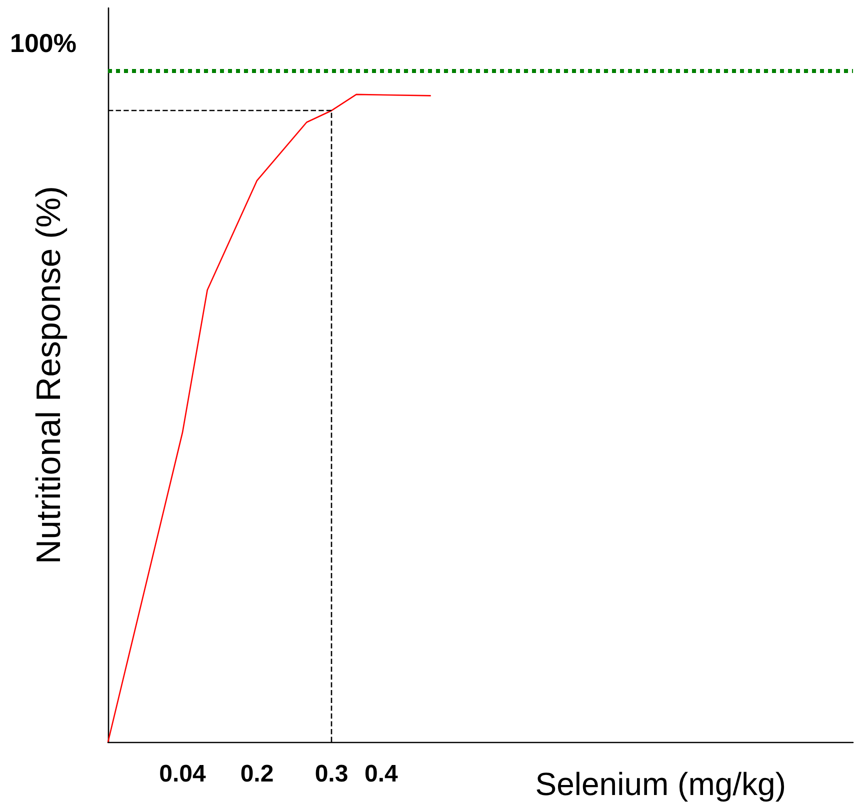 The image size is (856, 806). What do you see at coordinates (257, 774) in the screenshot?
I see `x-tick-label: 0.2` at bounding box center [257, 774].